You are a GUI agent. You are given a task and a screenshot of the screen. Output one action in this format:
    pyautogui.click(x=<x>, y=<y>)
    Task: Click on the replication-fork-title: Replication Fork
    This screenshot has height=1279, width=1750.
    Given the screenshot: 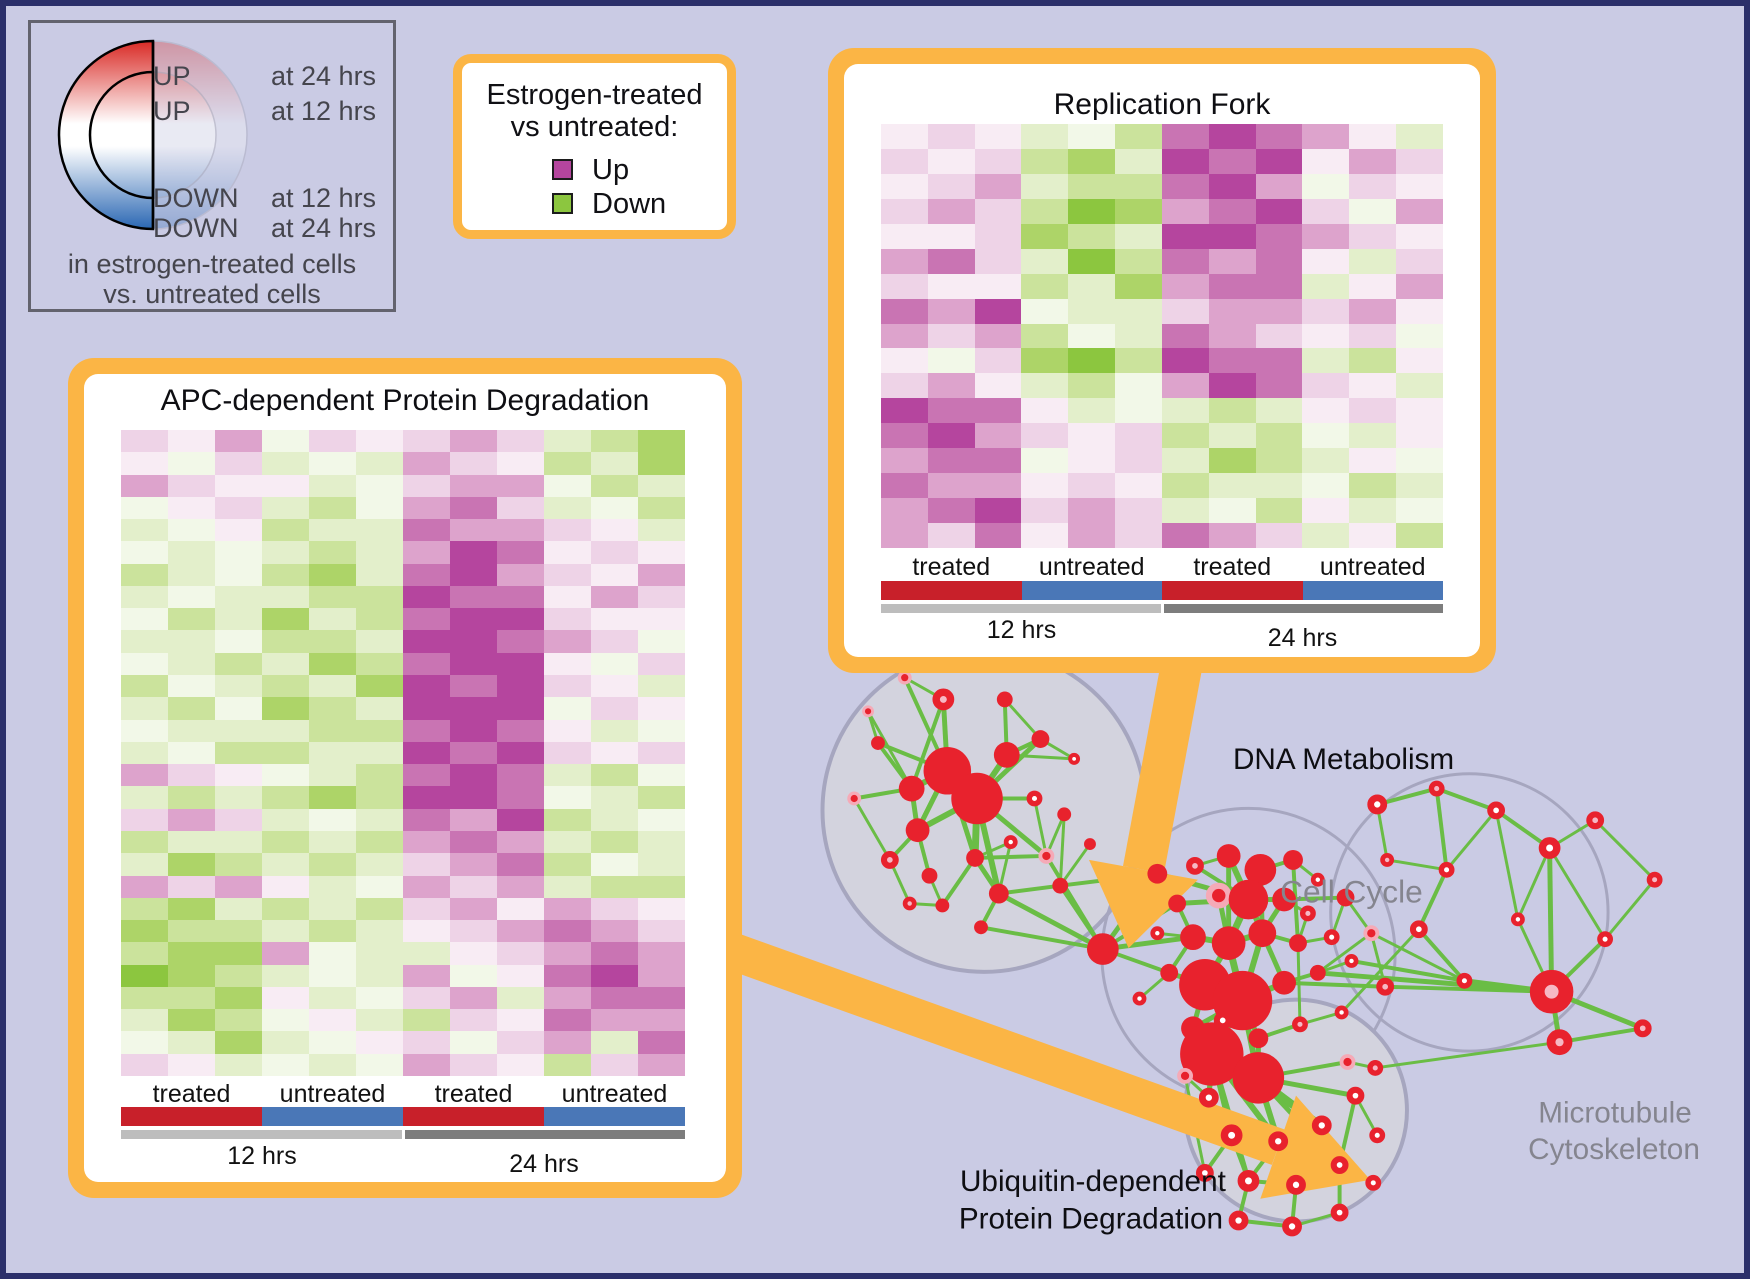 What is the action you would take?
    pyautogui.click(x=1162, y=104)
    